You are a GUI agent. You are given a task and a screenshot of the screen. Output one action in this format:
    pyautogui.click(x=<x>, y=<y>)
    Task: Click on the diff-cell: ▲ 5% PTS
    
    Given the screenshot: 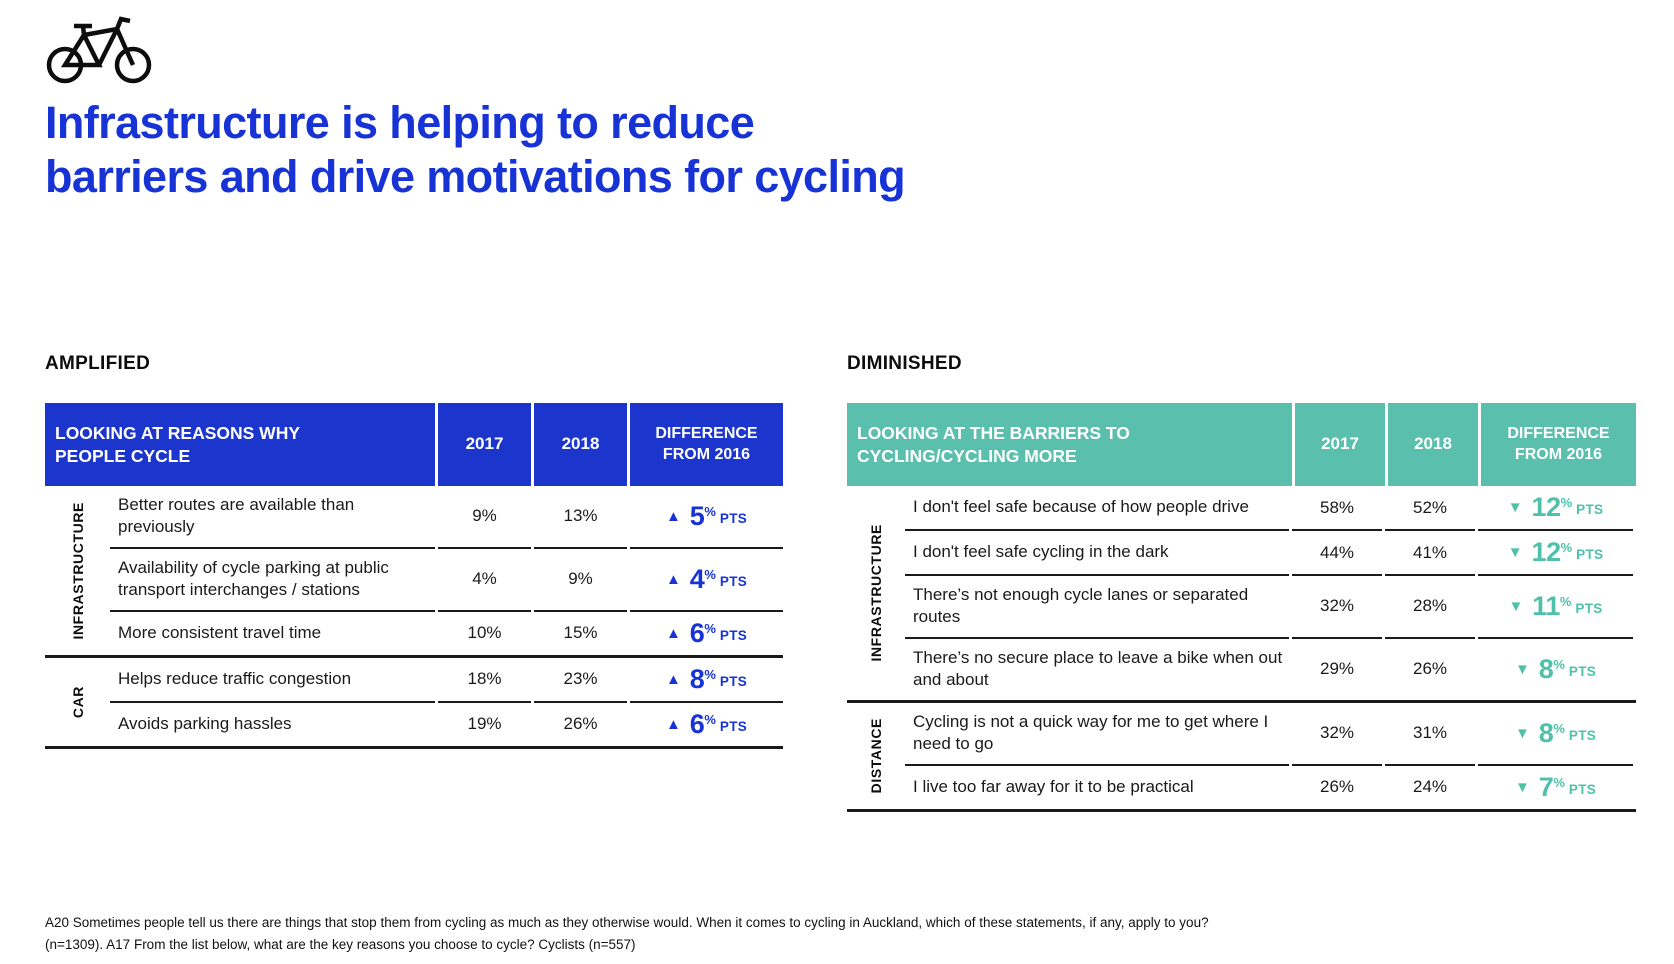 What is the action you would take?
    pyautogui.click(x=706, y=517)
    